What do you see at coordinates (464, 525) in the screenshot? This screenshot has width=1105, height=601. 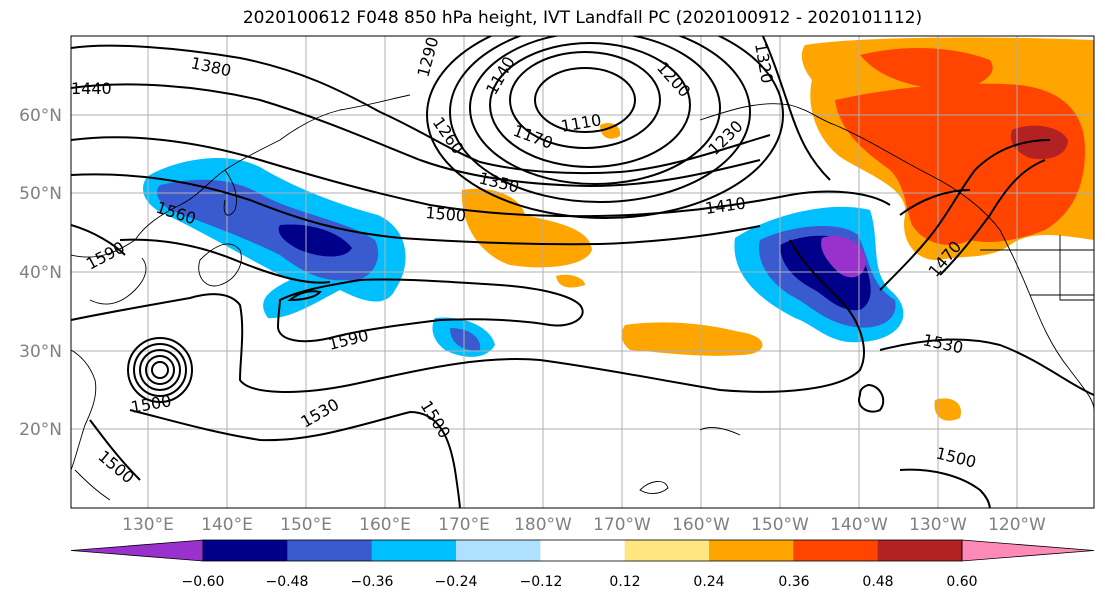 I see `lon-label: 170°E` at bounding box center [464, 525].